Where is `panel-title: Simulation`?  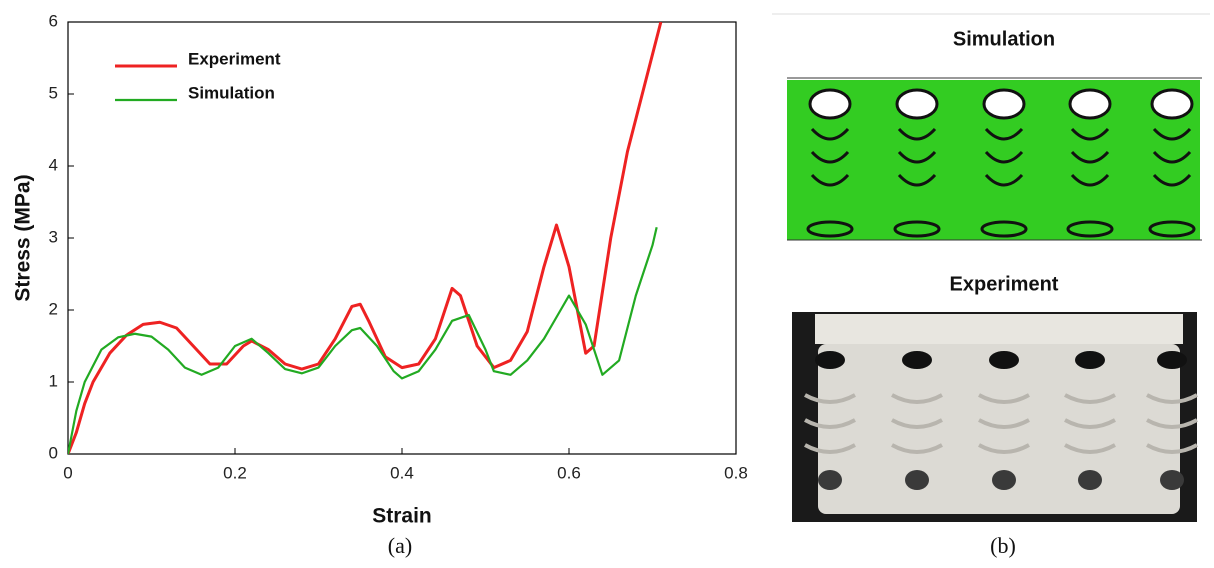 panel-title: Simulation is located at coordinates (1004, 39).